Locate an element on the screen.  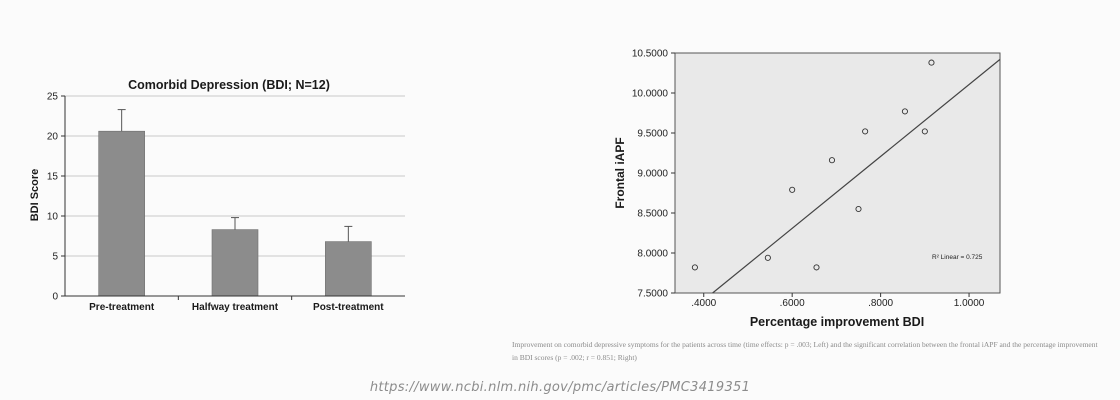
scatter-y-tick-label: 10.0000 is located at coordinates (650, 94).